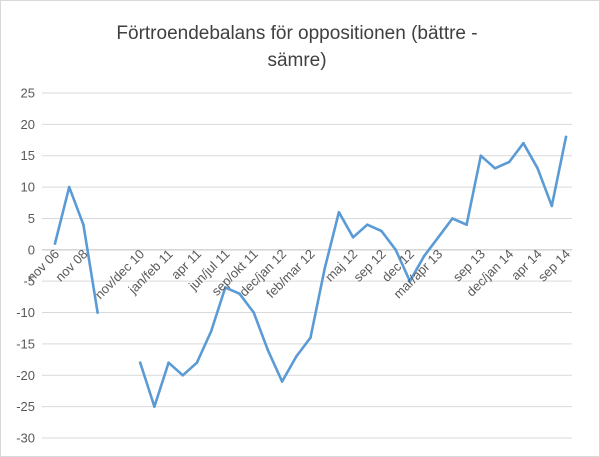  What do you see at coordinates (25, 406) in the screenshot?
I see `y-tick-label-10: -25` at bounding box center [25, 406].